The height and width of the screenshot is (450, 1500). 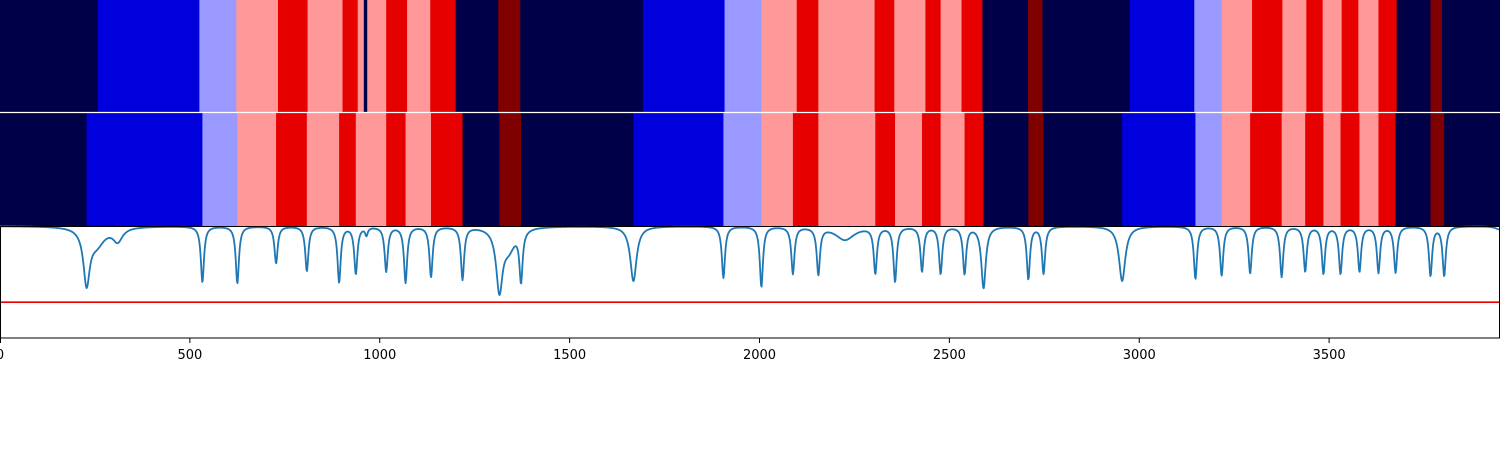 I want to click on x-tick-label-6: 3000, so click(x=1139, y=355).